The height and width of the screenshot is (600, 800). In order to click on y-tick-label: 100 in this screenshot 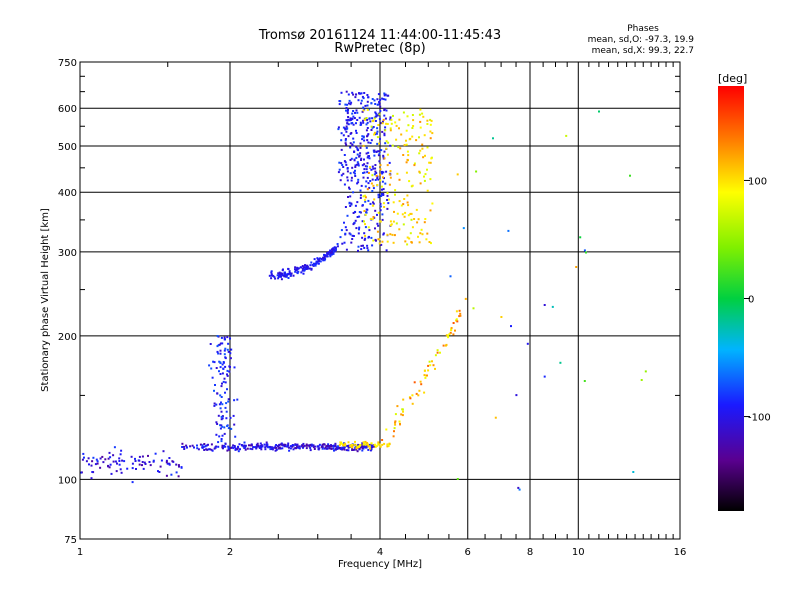, I will do `click(67, 480)`.